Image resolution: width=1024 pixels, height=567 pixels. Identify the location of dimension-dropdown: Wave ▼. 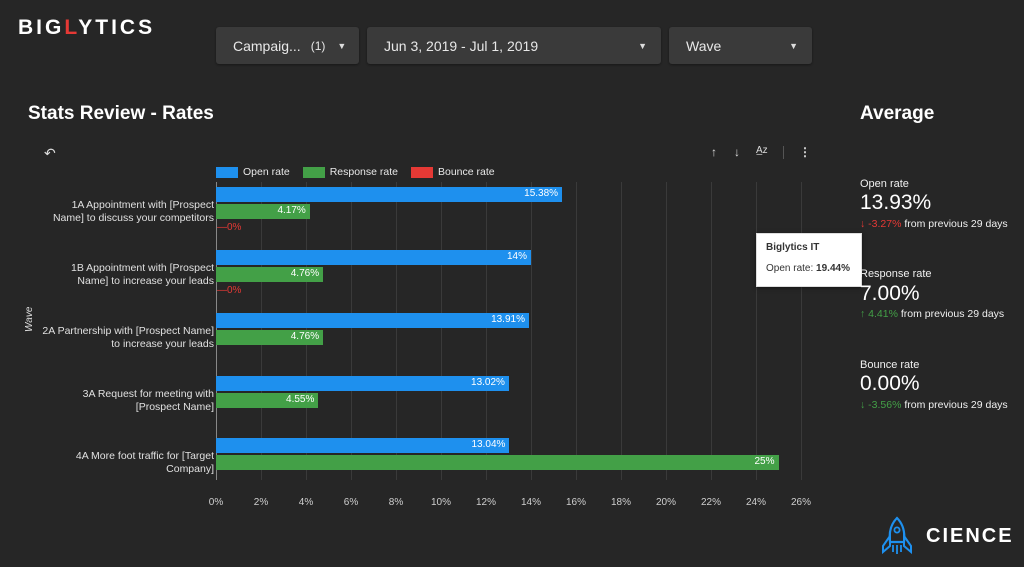
(740, 45).